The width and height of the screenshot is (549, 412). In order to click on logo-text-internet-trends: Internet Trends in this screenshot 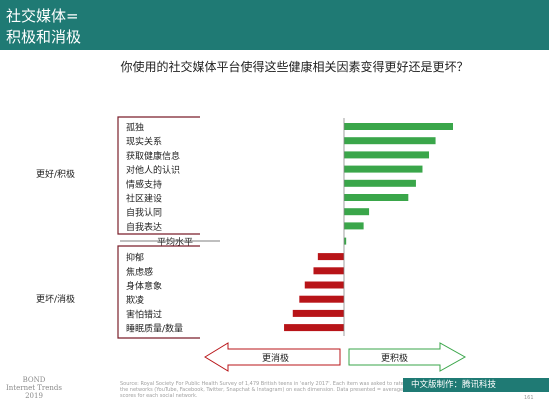, I will do `click(34, 388)`.